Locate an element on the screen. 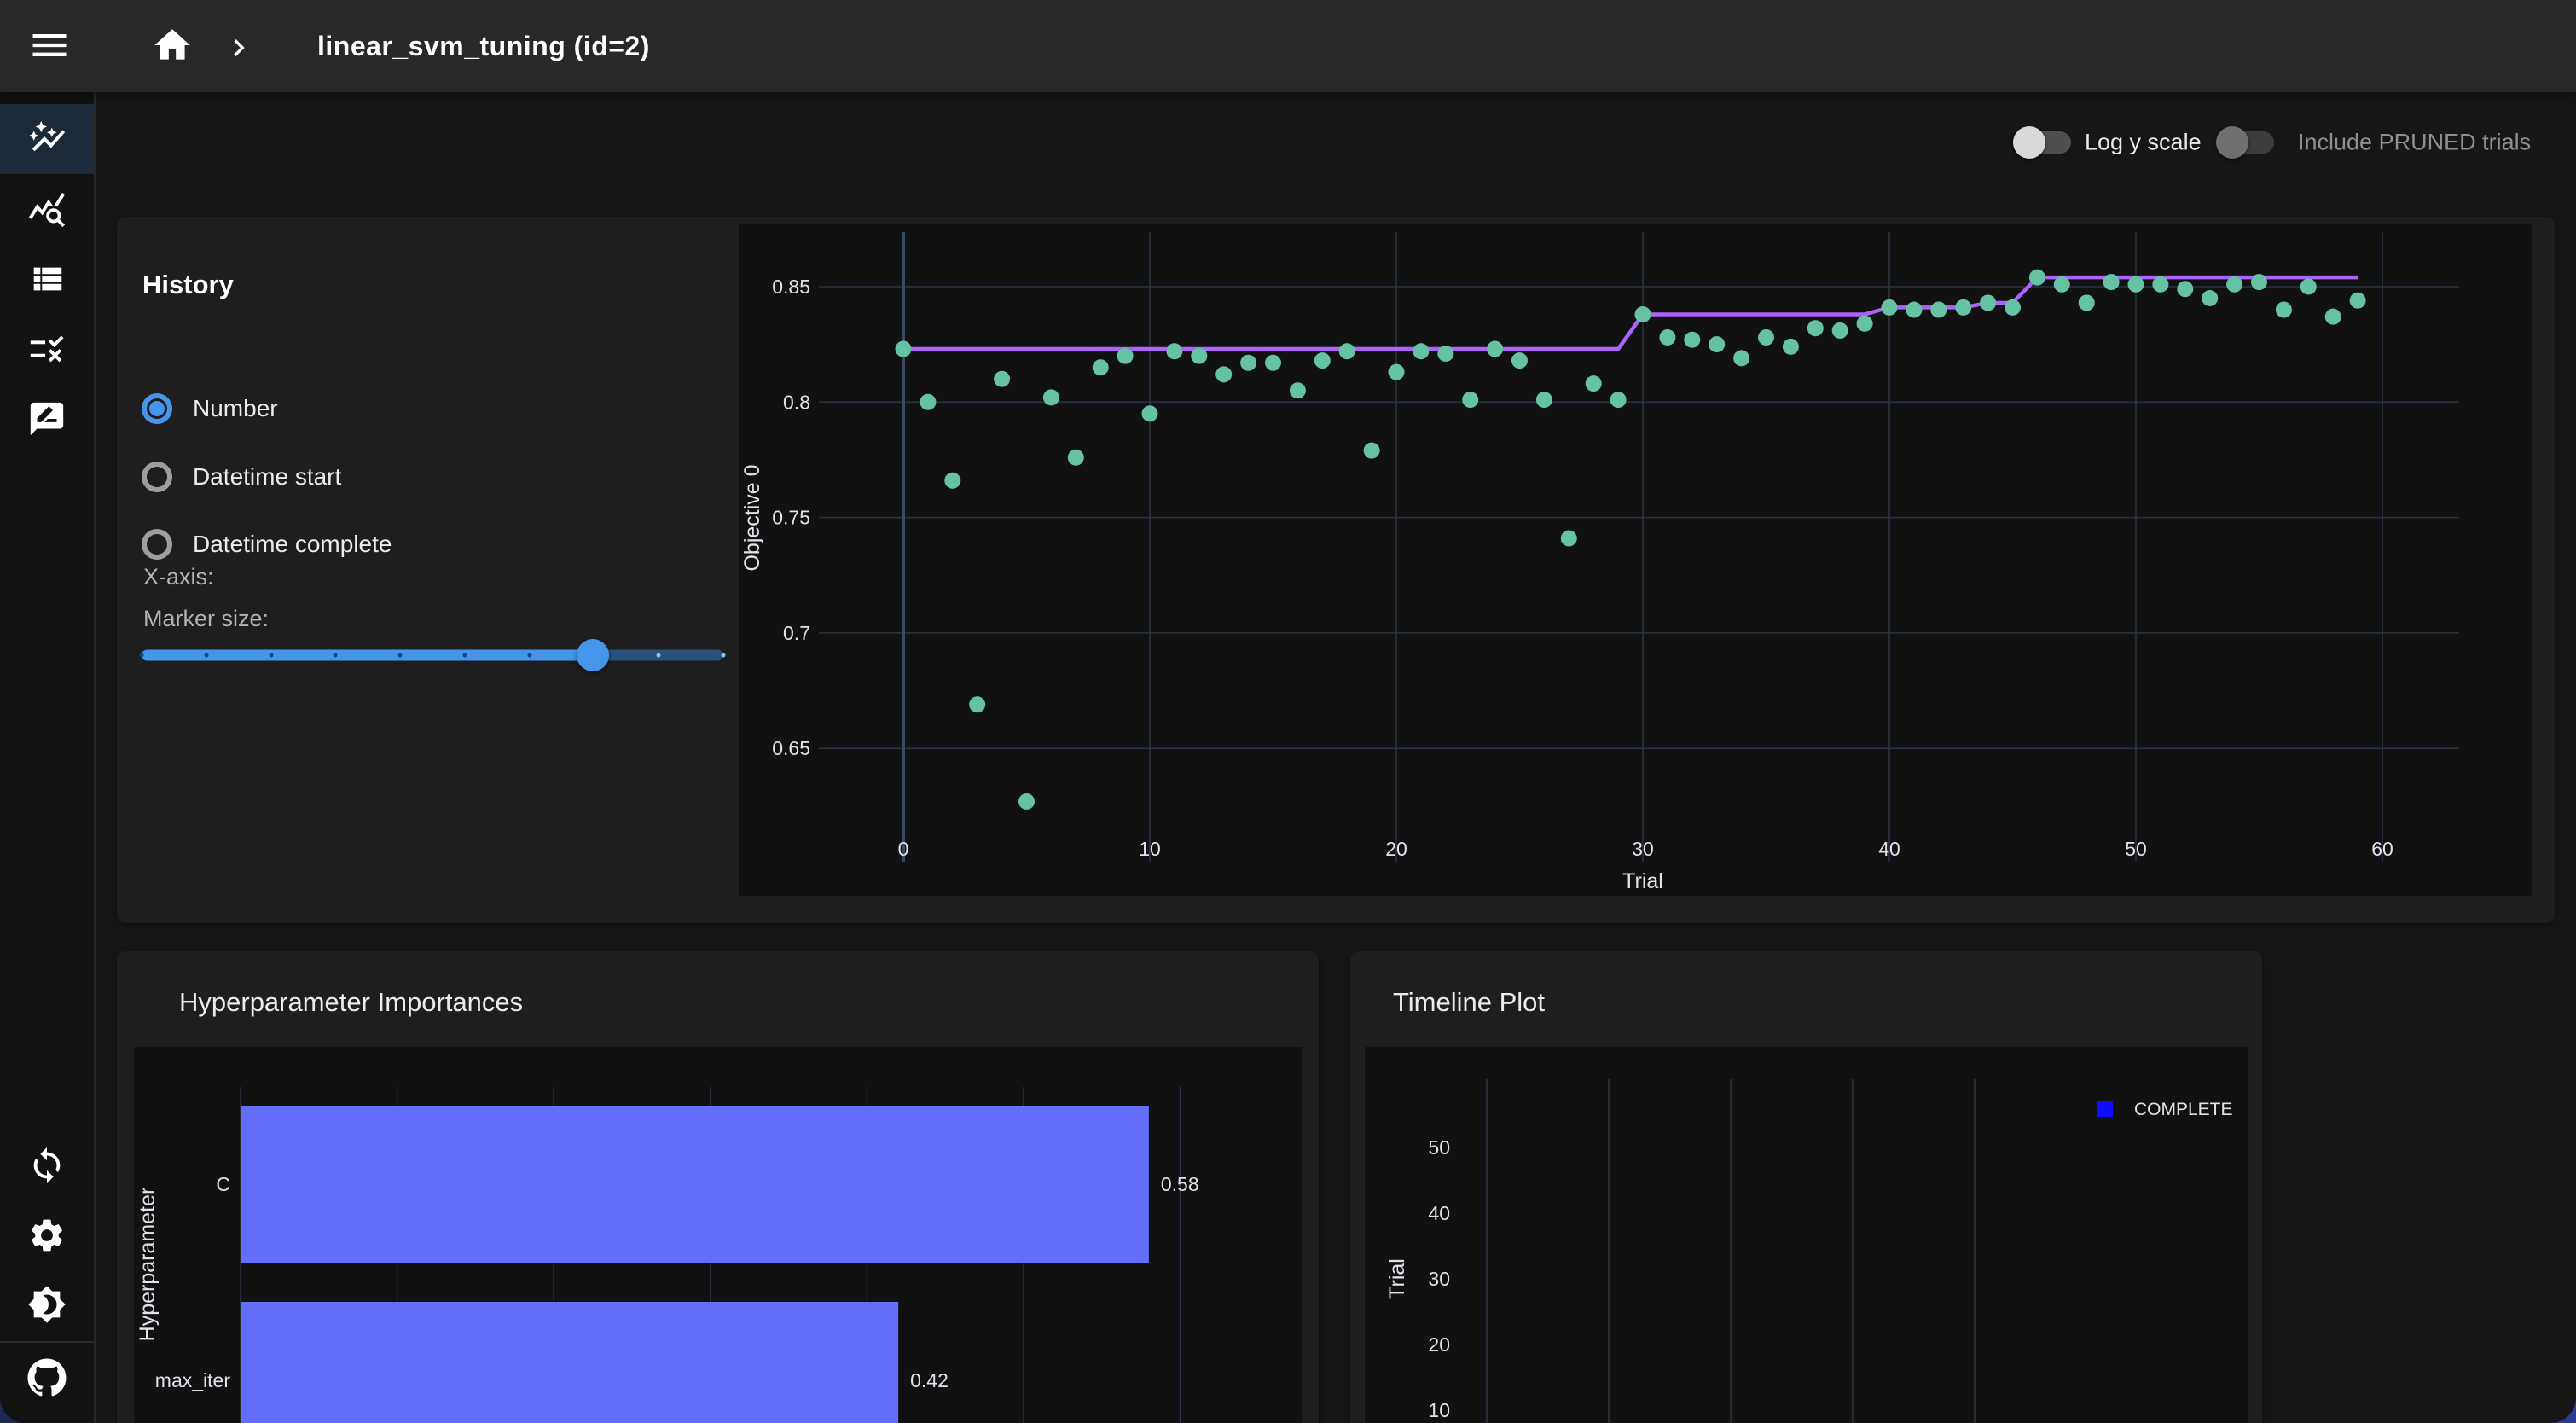  svg-text: 0 is located at coordinates (903, 849).